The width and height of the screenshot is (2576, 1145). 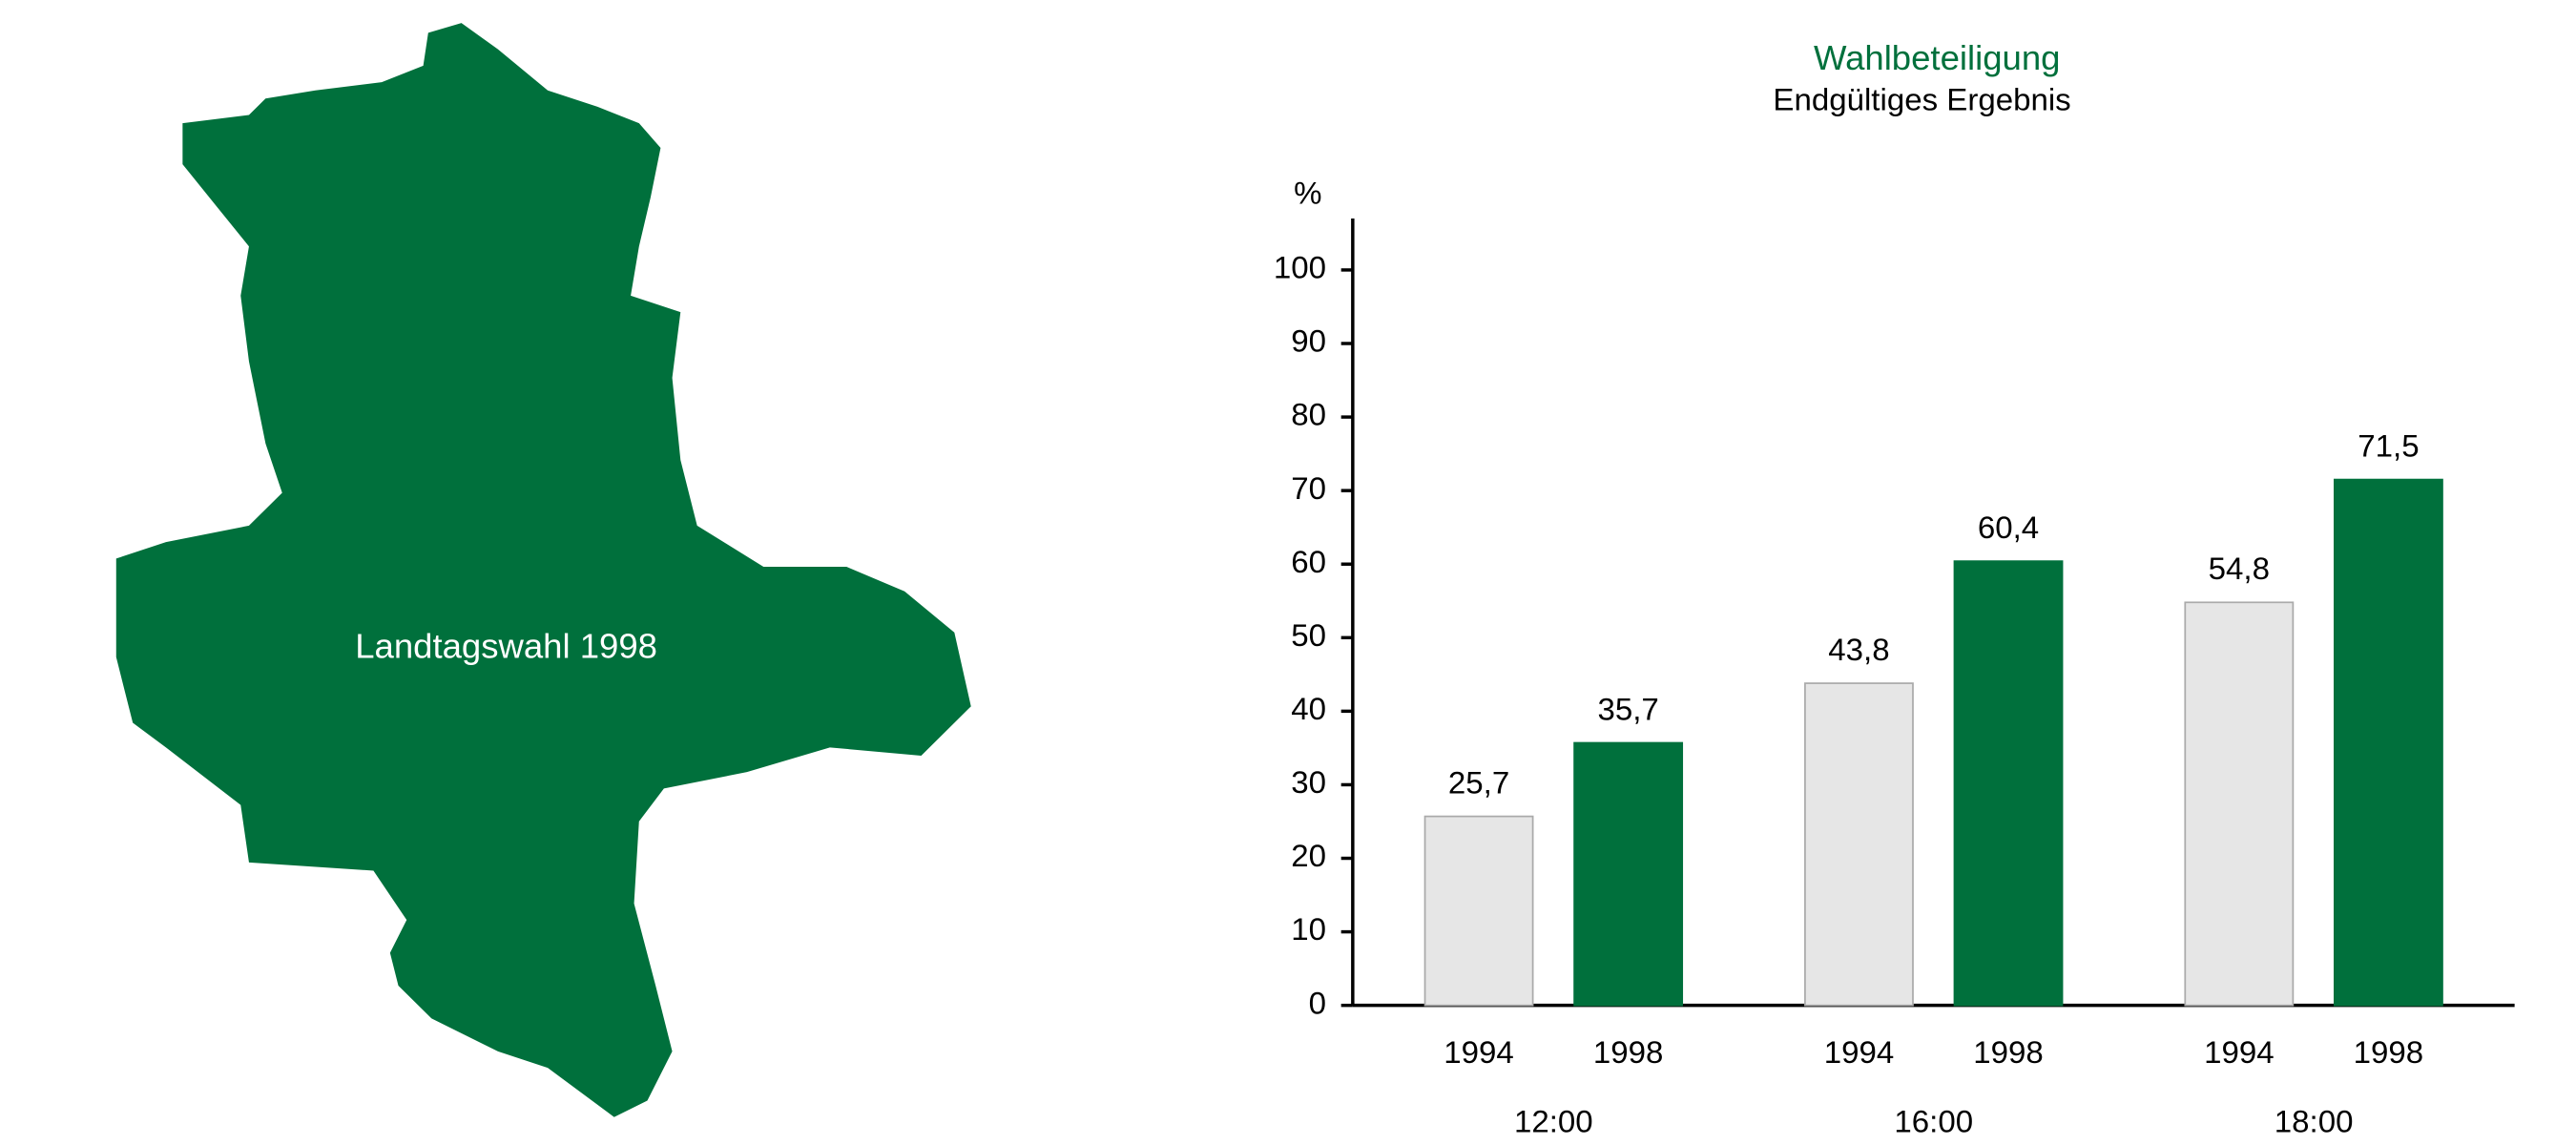 I want to click on value-label: 35,7, so click(x=1627, y=709).